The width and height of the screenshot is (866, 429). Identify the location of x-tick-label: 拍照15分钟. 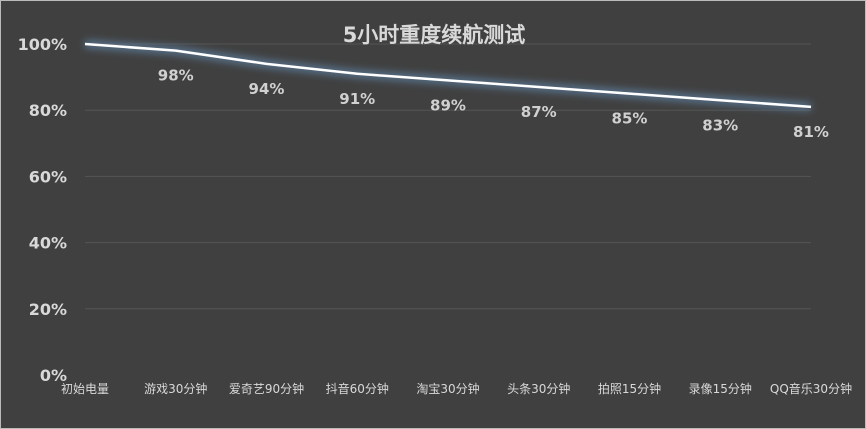
(629, 388).